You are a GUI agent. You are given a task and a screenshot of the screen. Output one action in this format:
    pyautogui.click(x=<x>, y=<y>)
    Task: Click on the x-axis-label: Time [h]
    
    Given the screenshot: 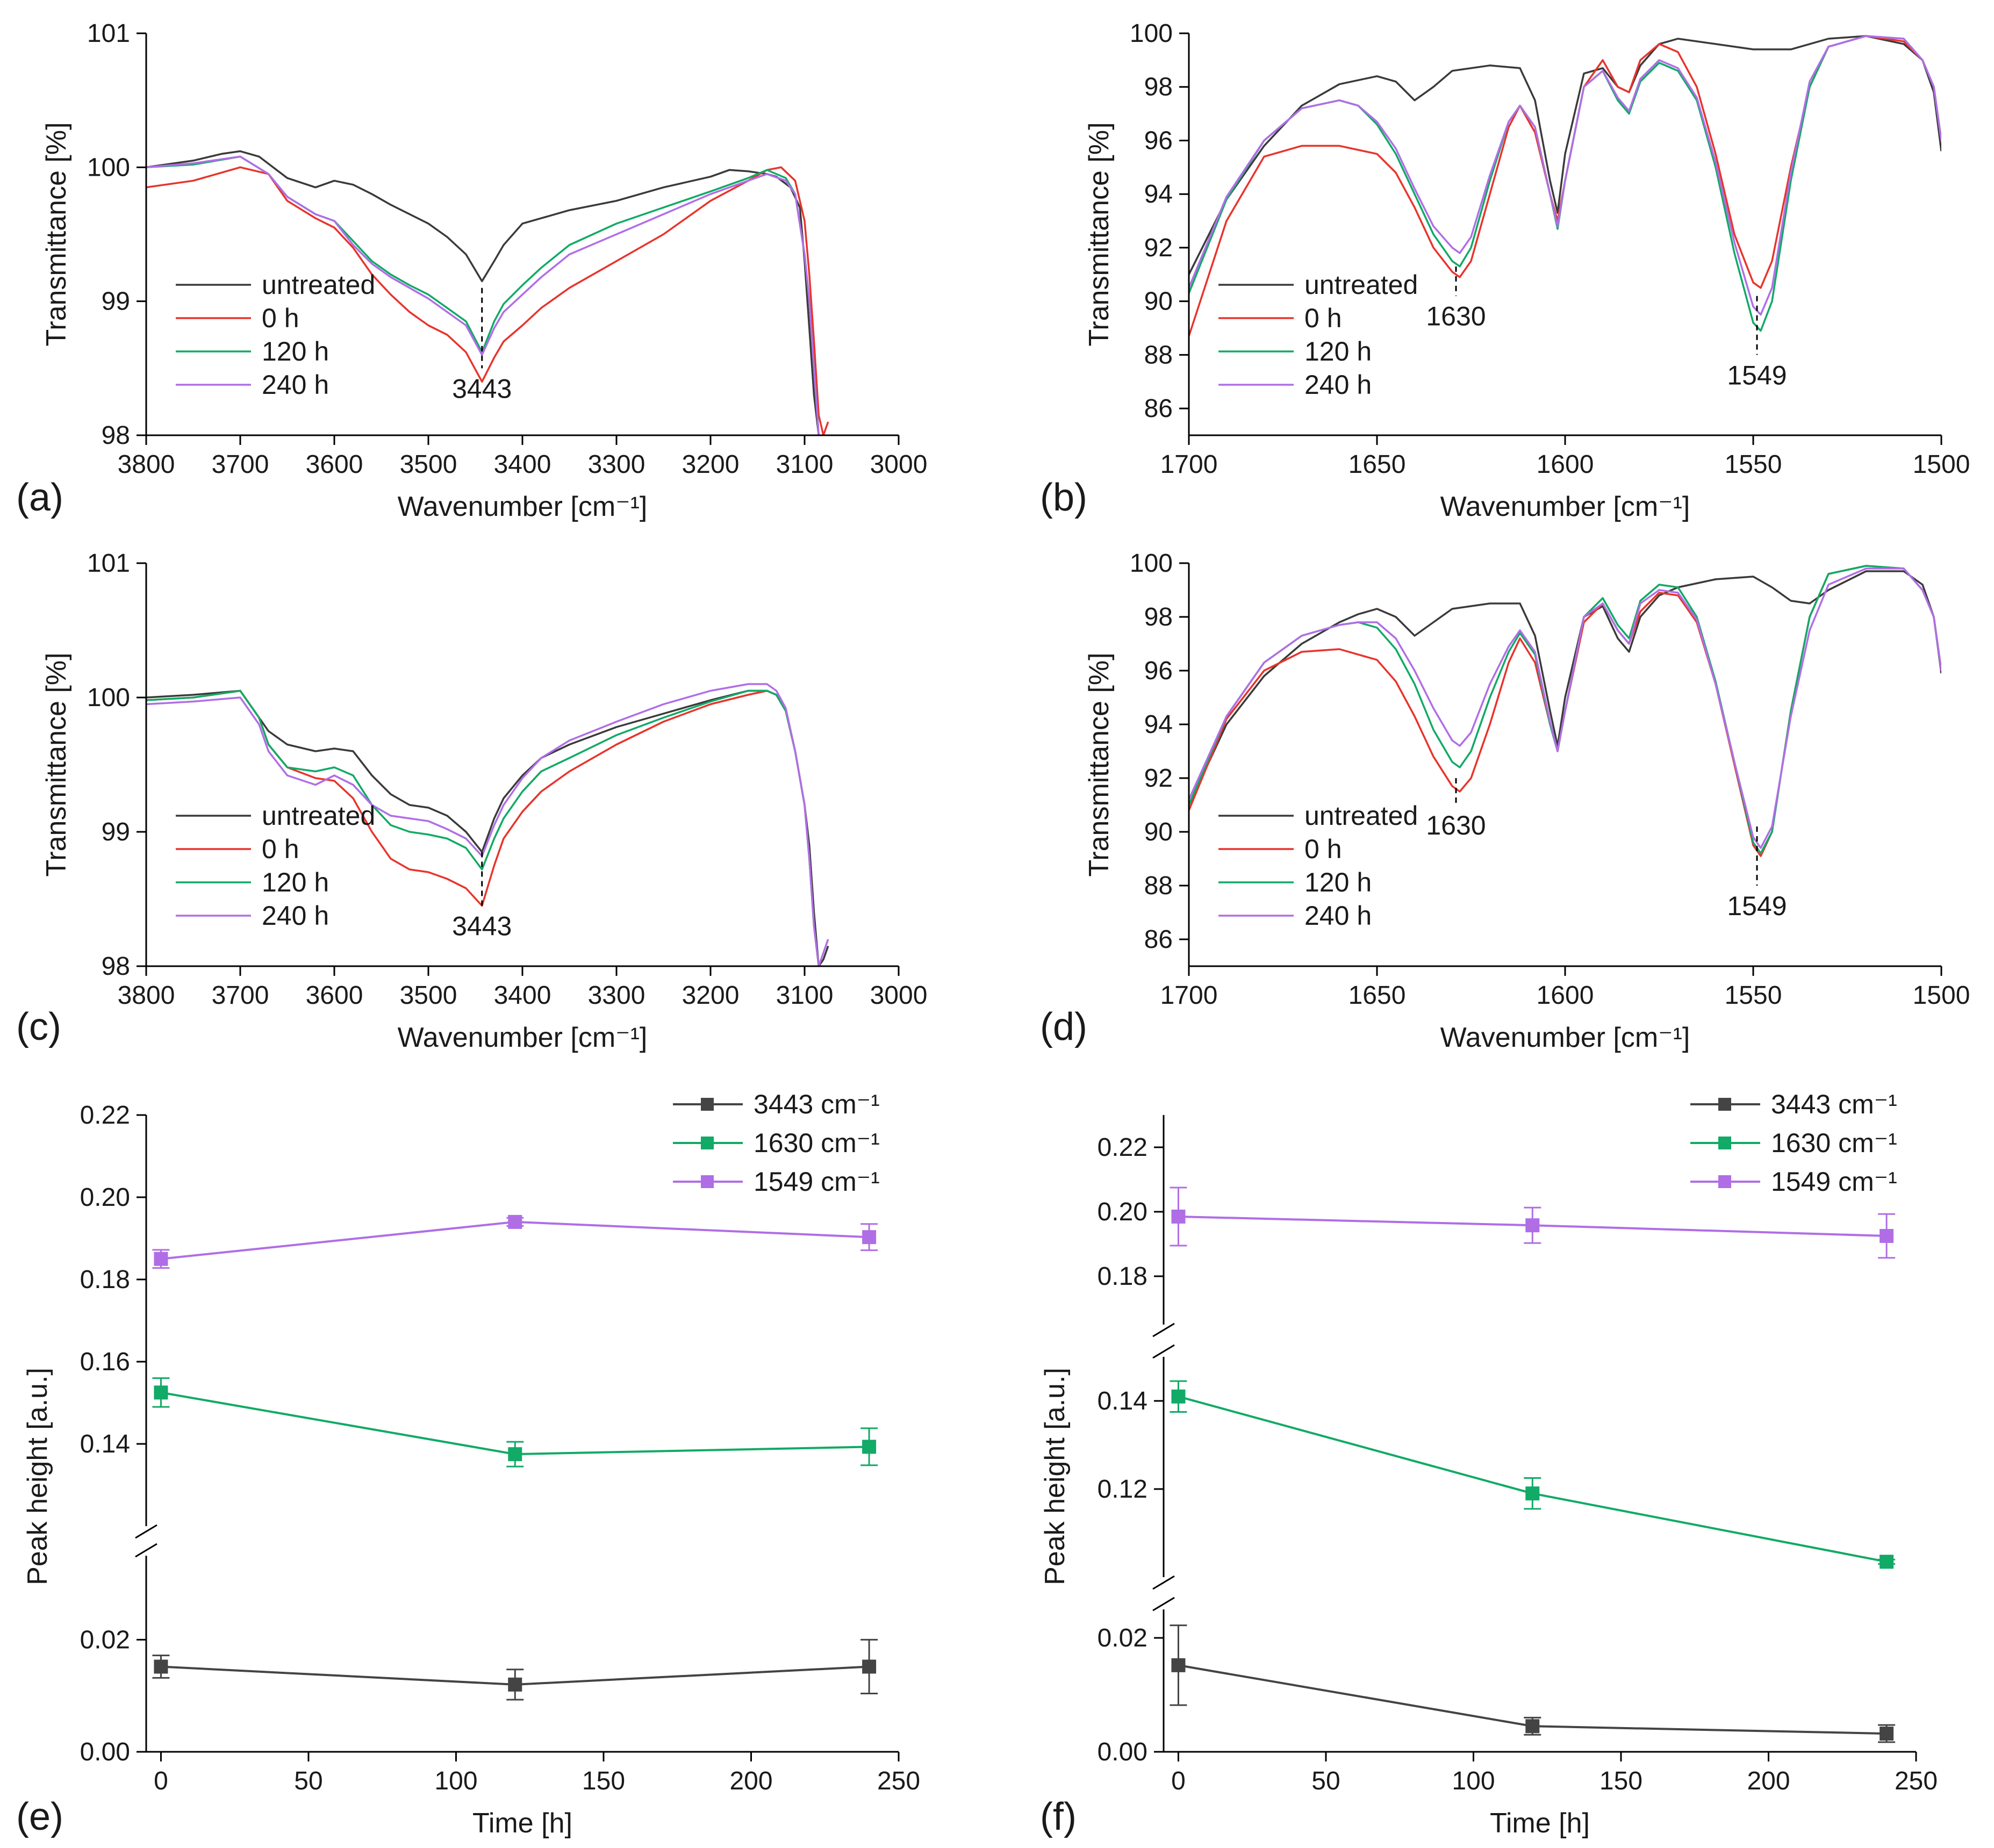 What is the action you would take?
    pyautogui.click(x=1540, y=1824)
    